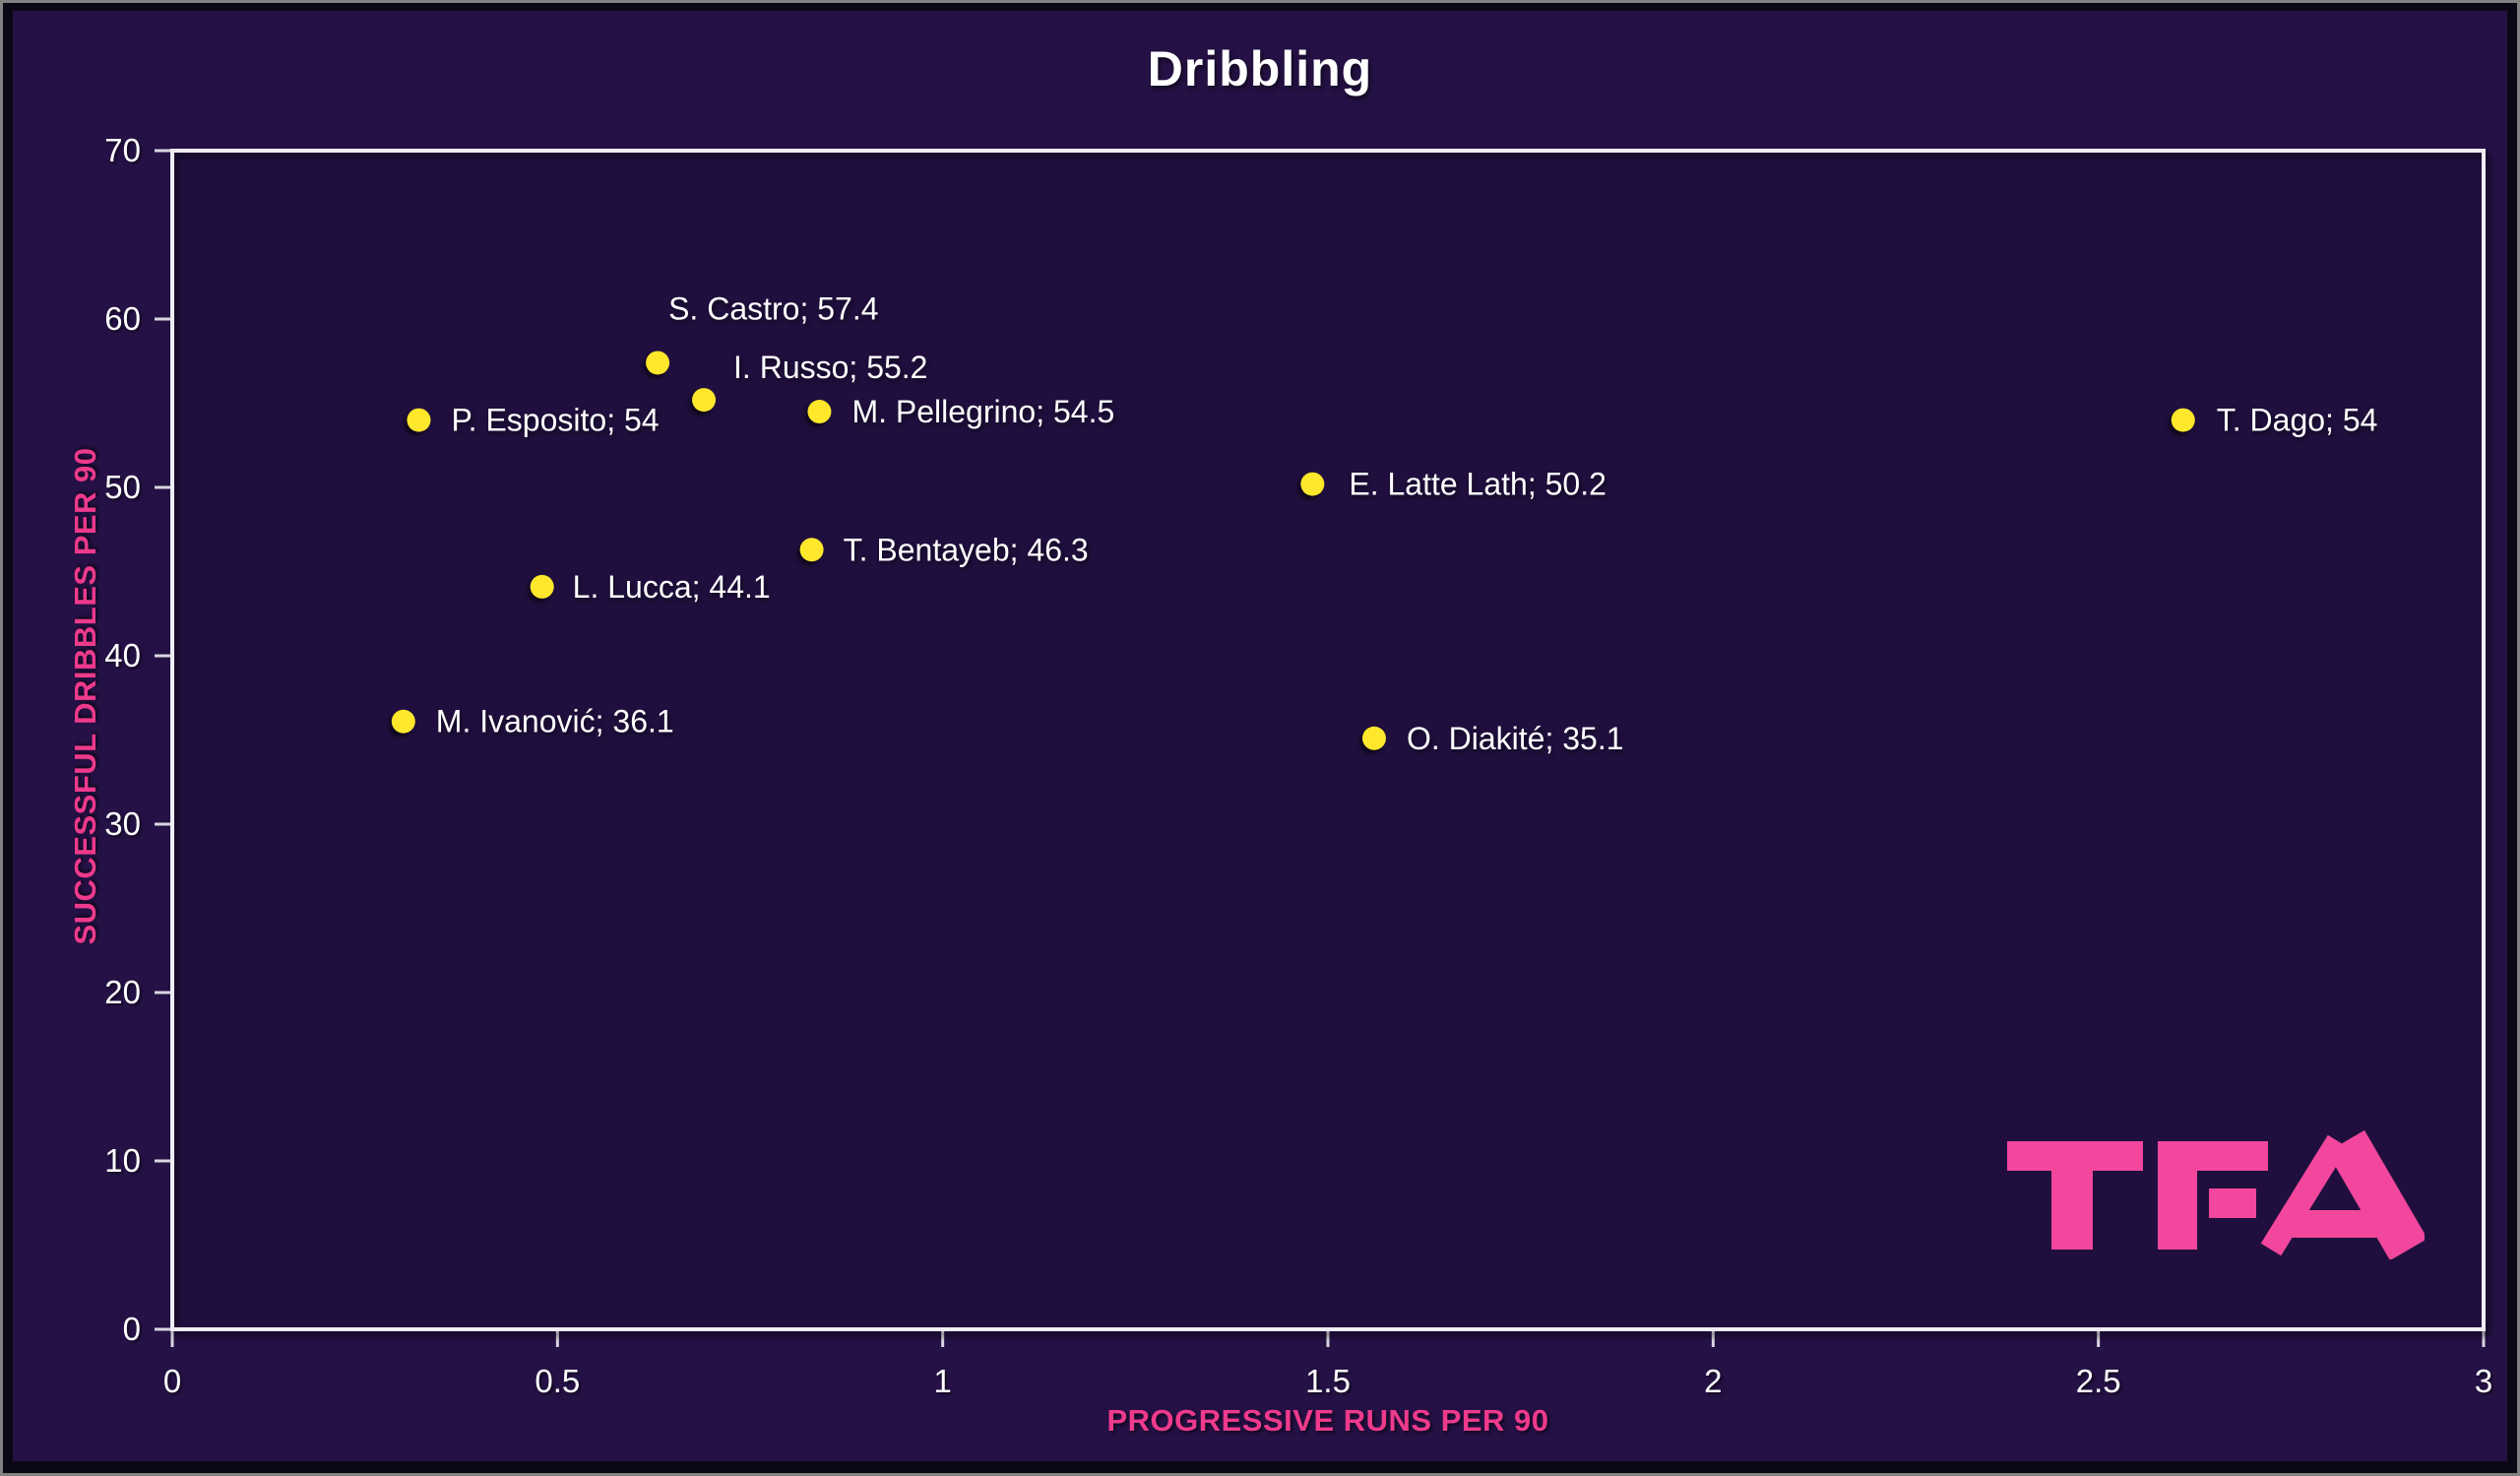  Describe the element at coordinates (1312, 484) in the screenshot. I see `data-point-e-latte-lath` at that location.